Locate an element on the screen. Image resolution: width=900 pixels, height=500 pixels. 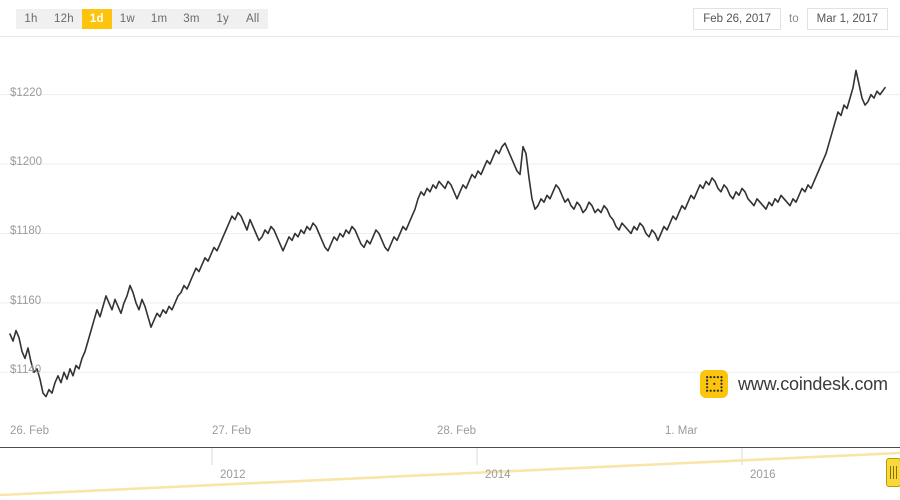
coindesk-watermark: www.coindesk.com is located at coordinates (794, 384).